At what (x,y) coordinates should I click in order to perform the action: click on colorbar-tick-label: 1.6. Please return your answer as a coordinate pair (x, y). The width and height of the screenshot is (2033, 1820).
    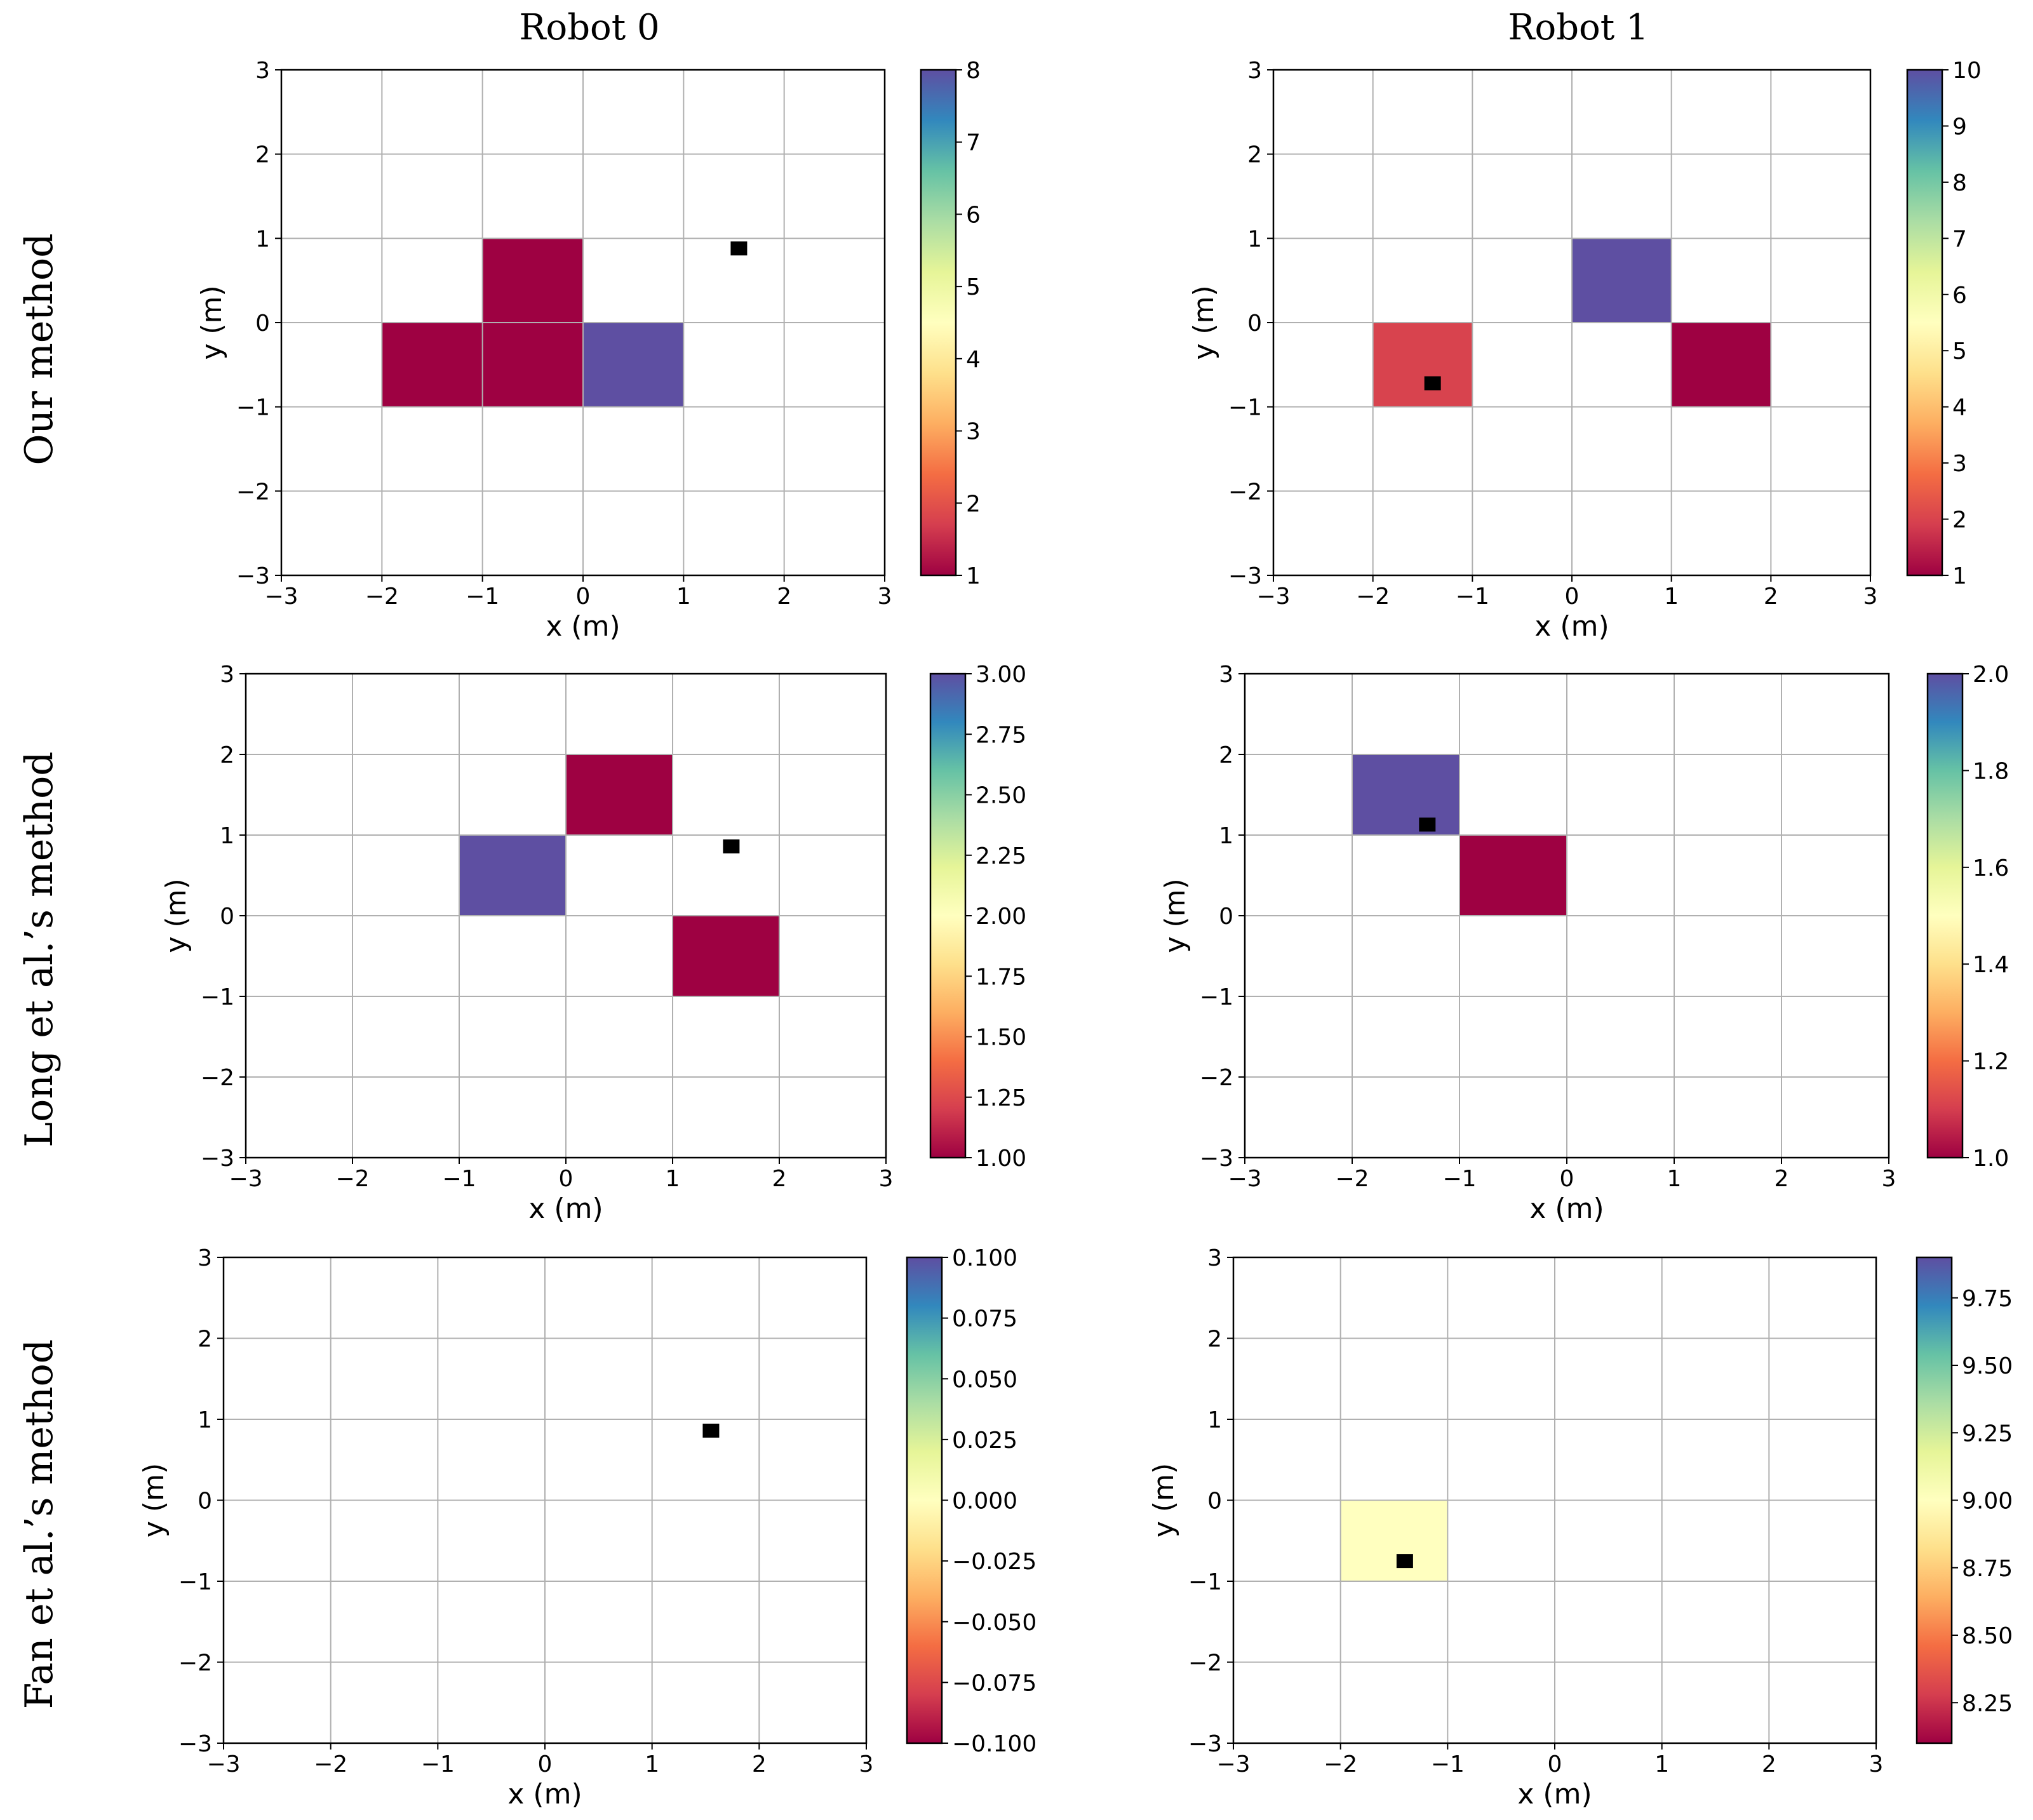
    Looking at the image, I should click on (1991, 868).